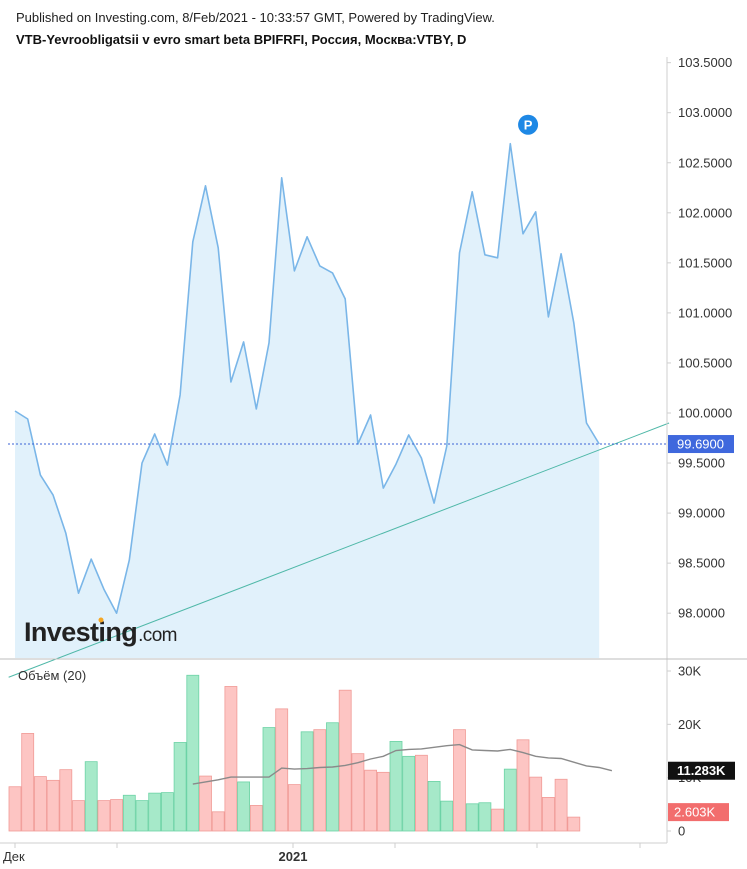  Describe the element at coordinates (705, 312) in the screenshot. I see `price-tick-label: 101.0000` at that location.